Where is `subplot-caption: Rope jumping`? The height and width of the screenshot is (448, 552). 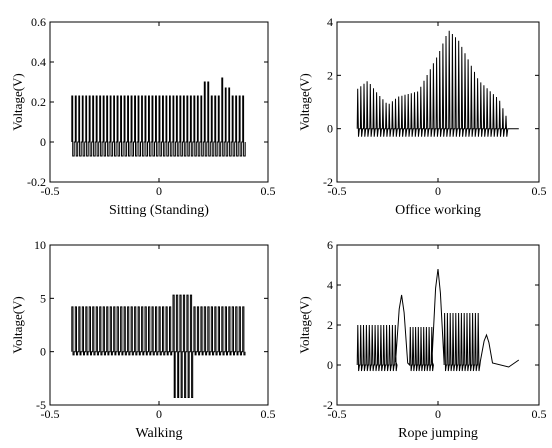
subplot-caption: Rope jumping is located at coordinates (438, 433).